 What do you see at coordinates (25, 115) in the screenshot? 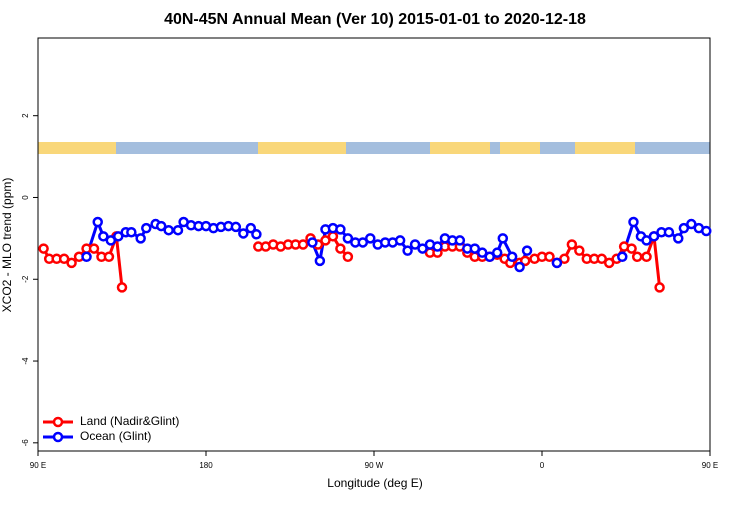
I see `y-tick-label: 2` at bounding box center [25, 115].